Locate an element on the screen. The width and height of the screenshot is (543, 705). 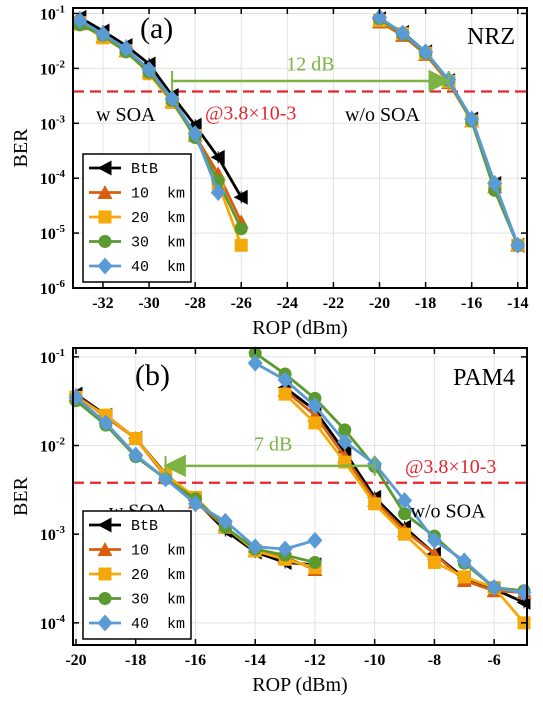
legend-label: 20 km is located at coordinates (158, 218).